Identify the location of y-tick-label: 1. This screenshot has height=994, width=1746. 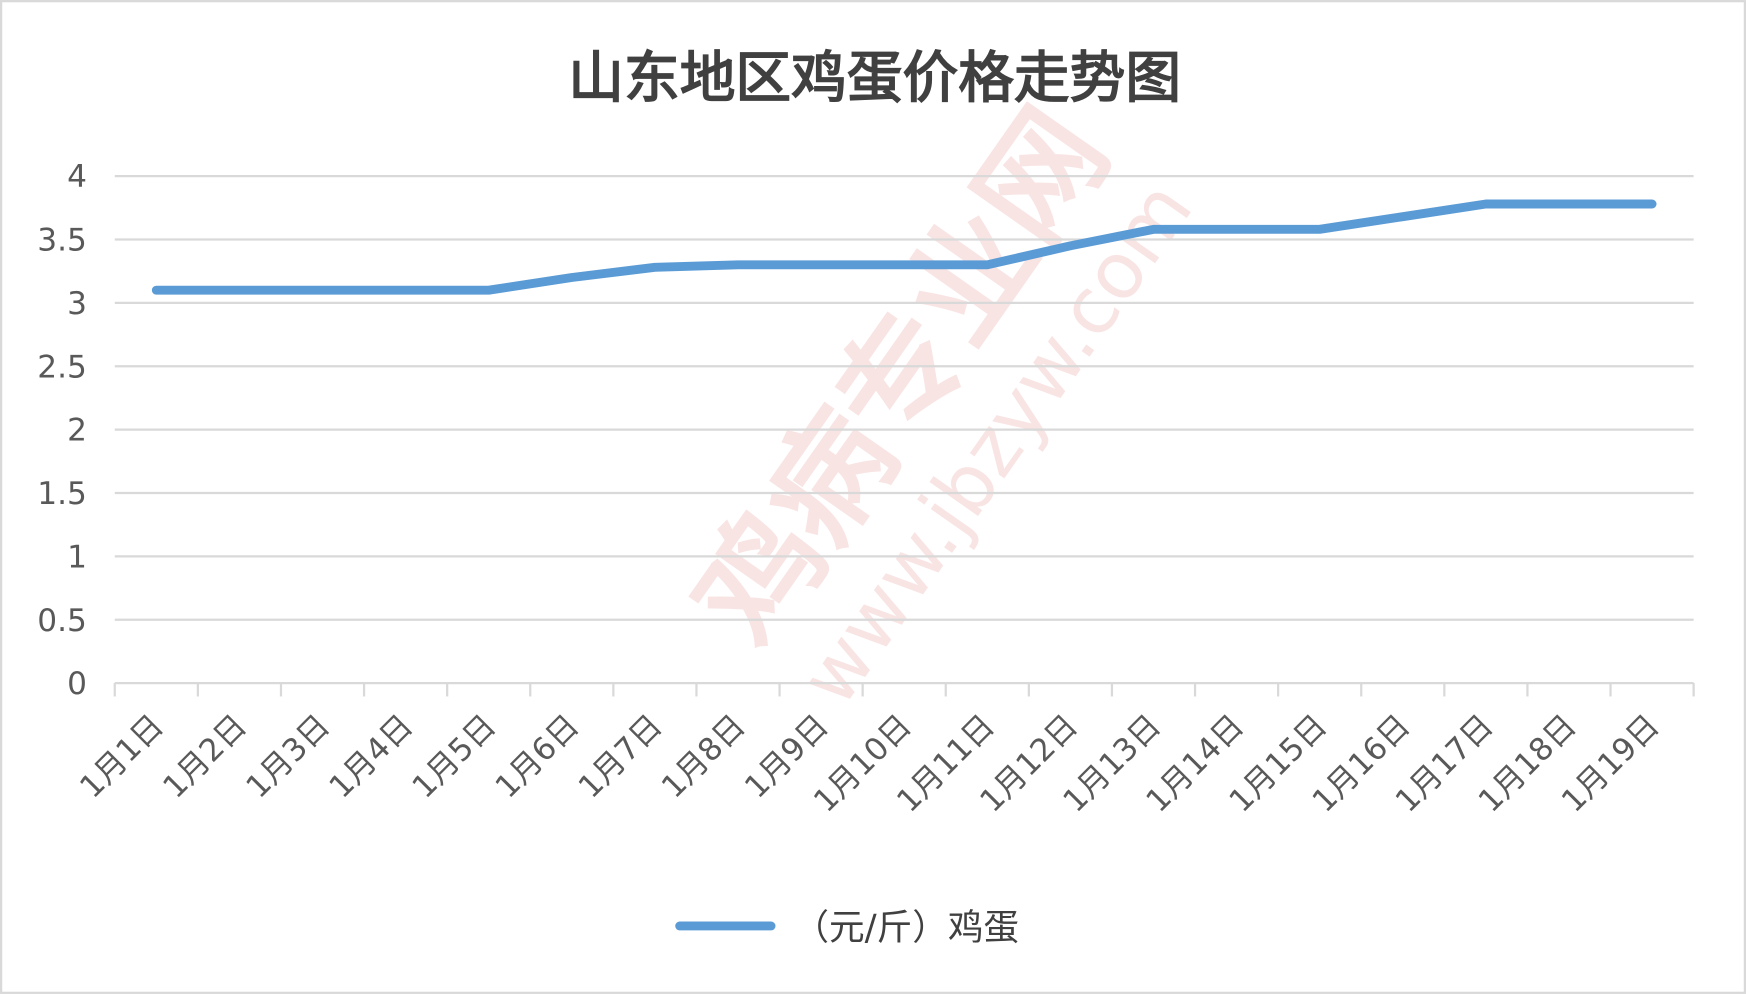
(77, 557).